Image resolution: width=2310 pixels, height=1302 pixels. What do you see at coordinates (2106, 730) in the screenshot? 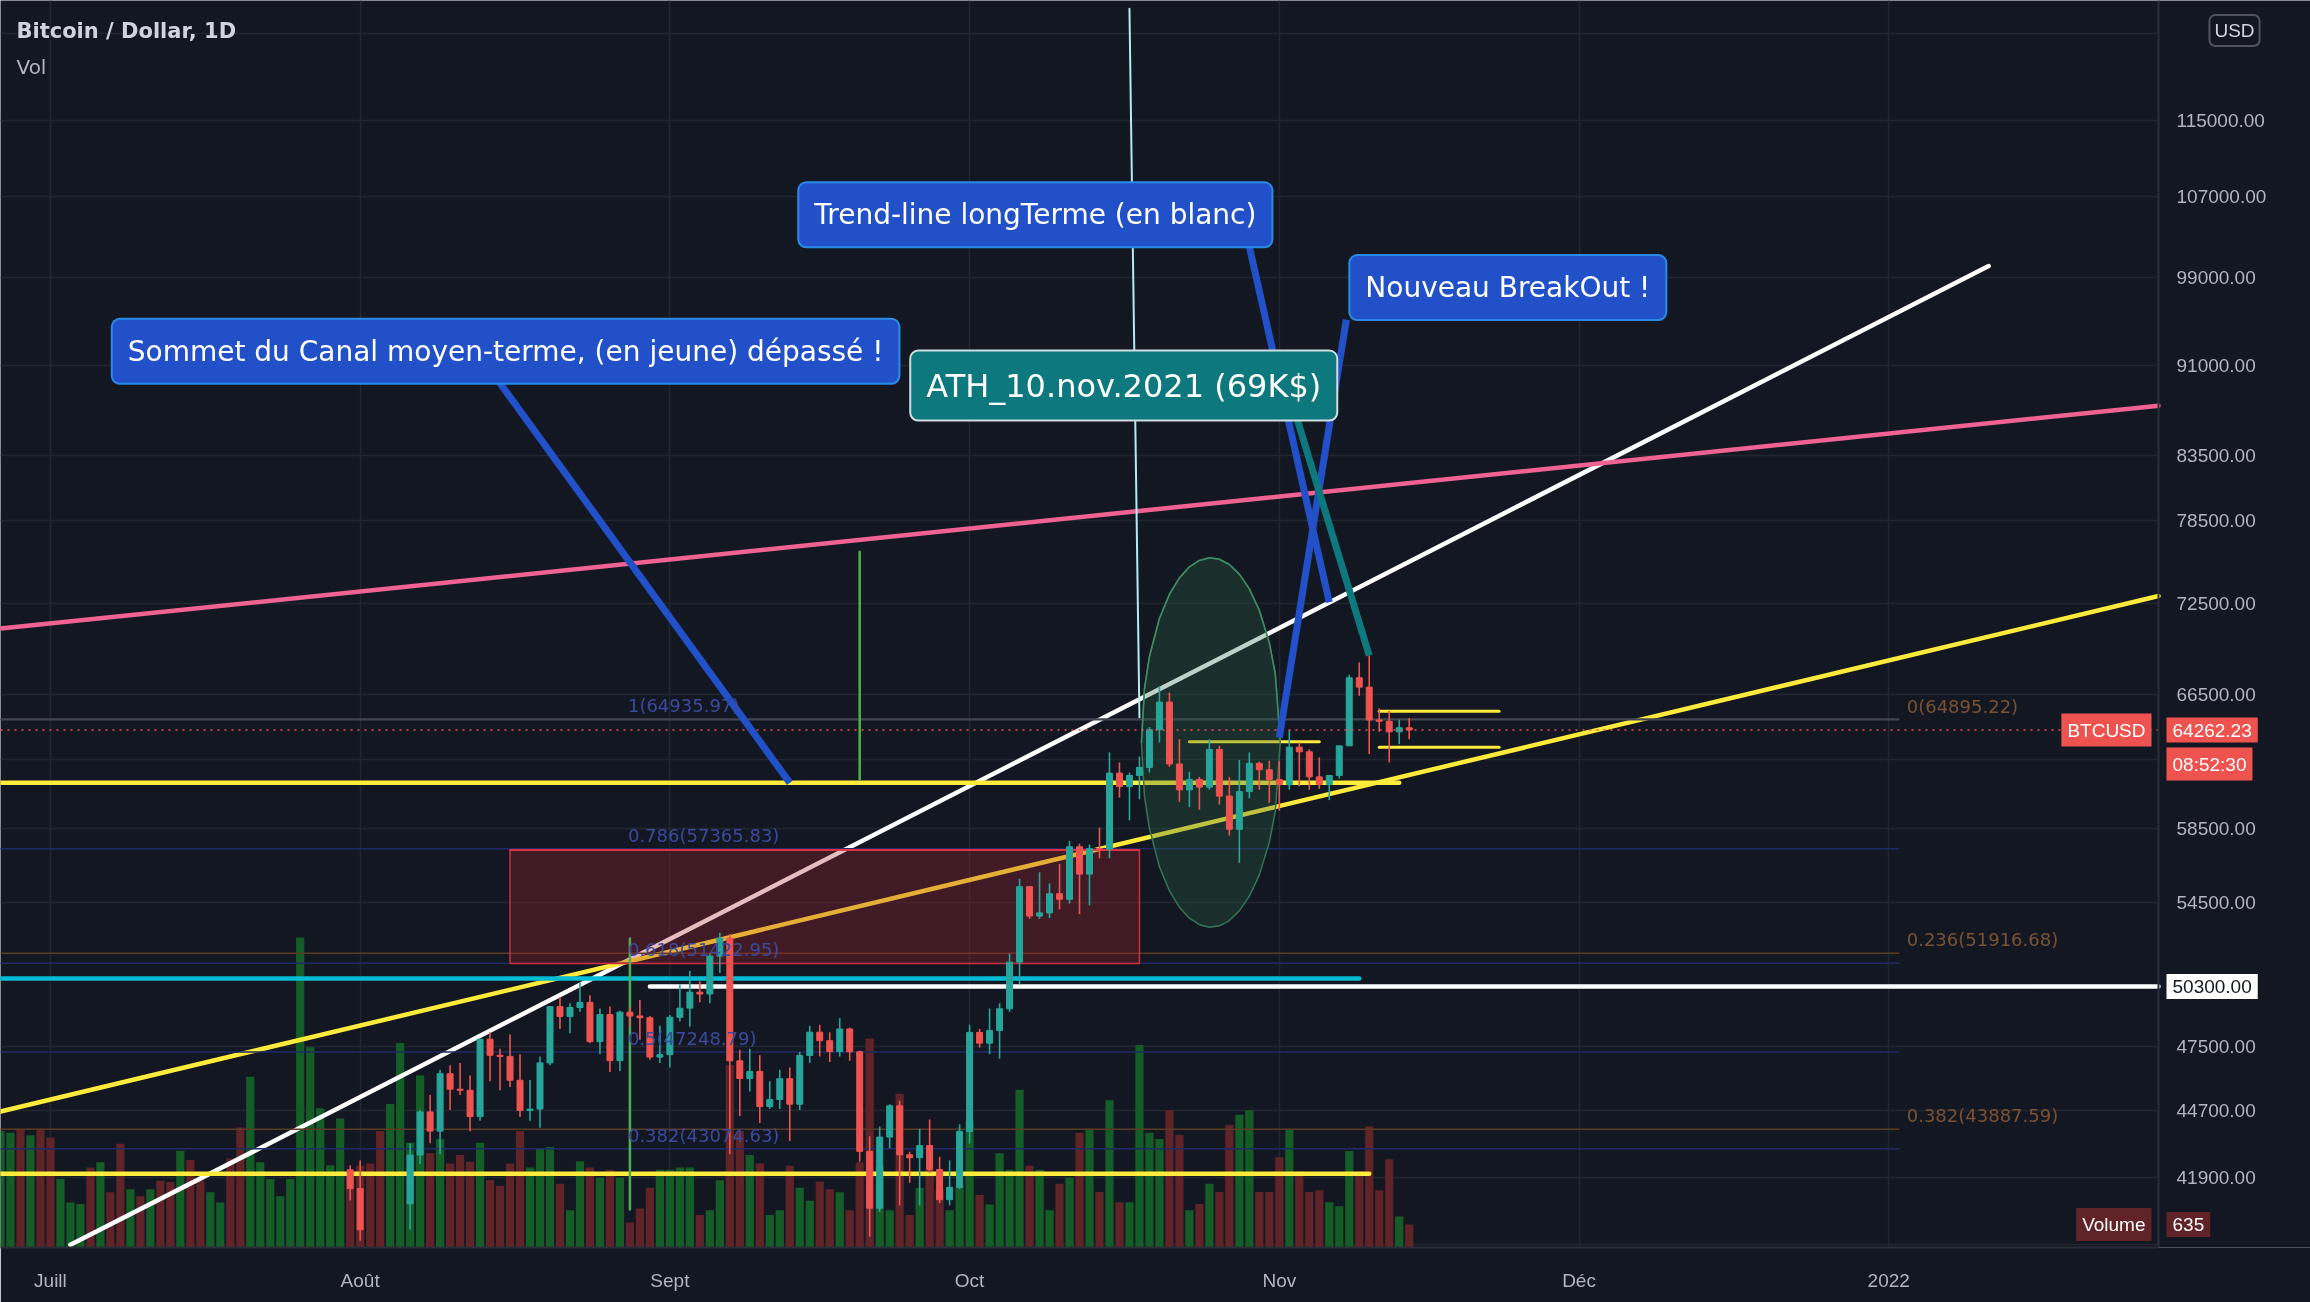
I see `text: BTCUSD` at bounding box center [2106, 730].